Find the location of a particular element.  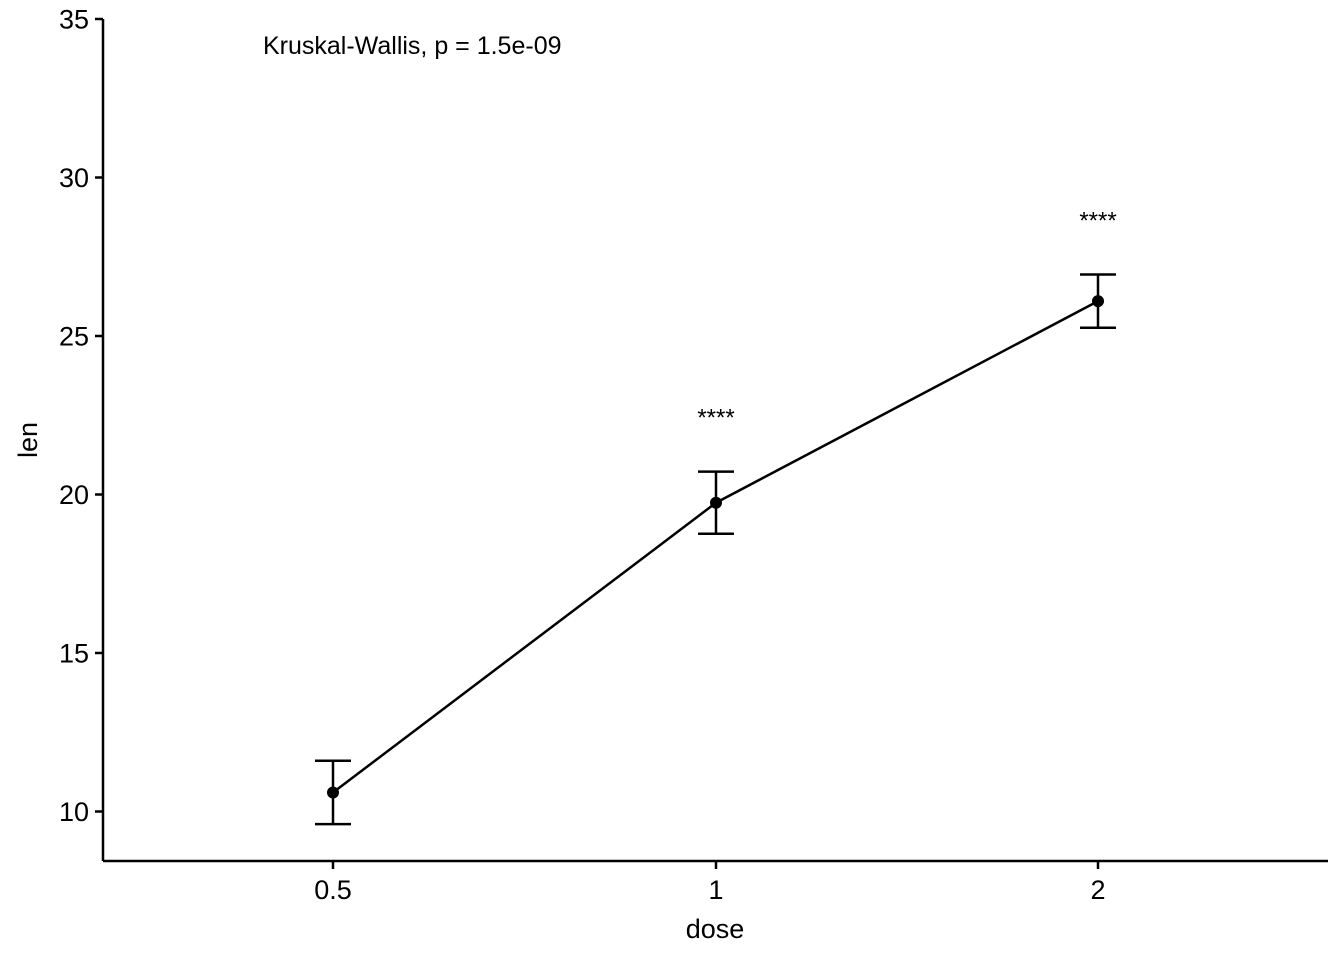

y-tick-label: 25 is located at coordinates (74, 337).